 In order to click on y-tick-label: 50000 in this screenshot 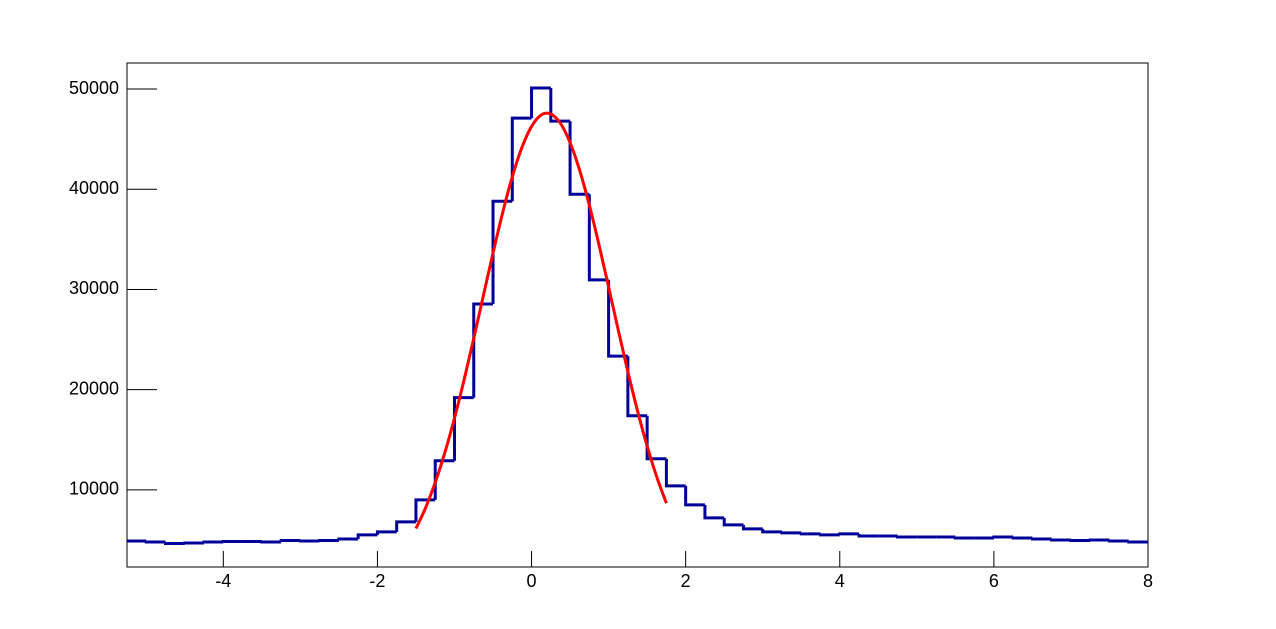, I will do `click(94, 88)`.